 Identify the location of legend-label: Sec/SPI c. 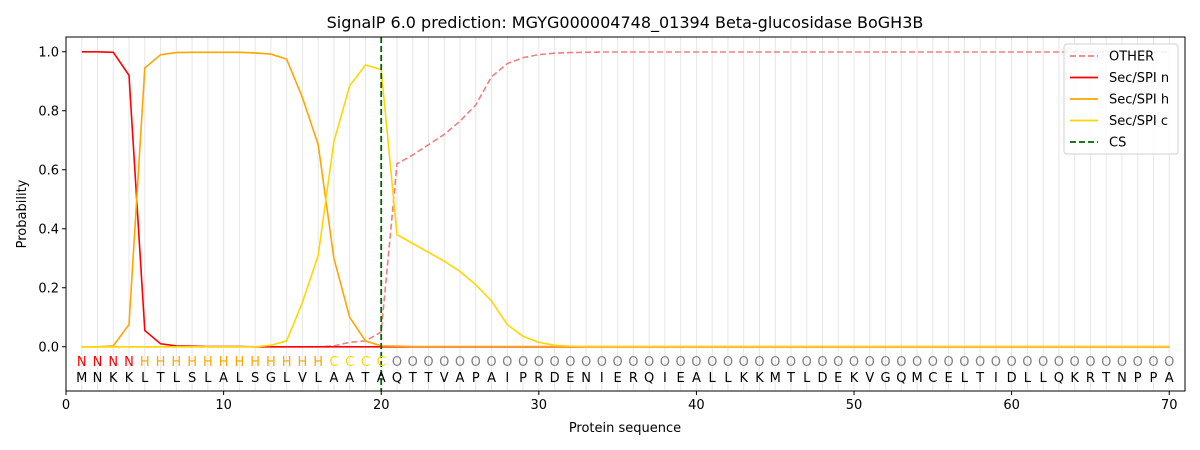
(1138, 121).